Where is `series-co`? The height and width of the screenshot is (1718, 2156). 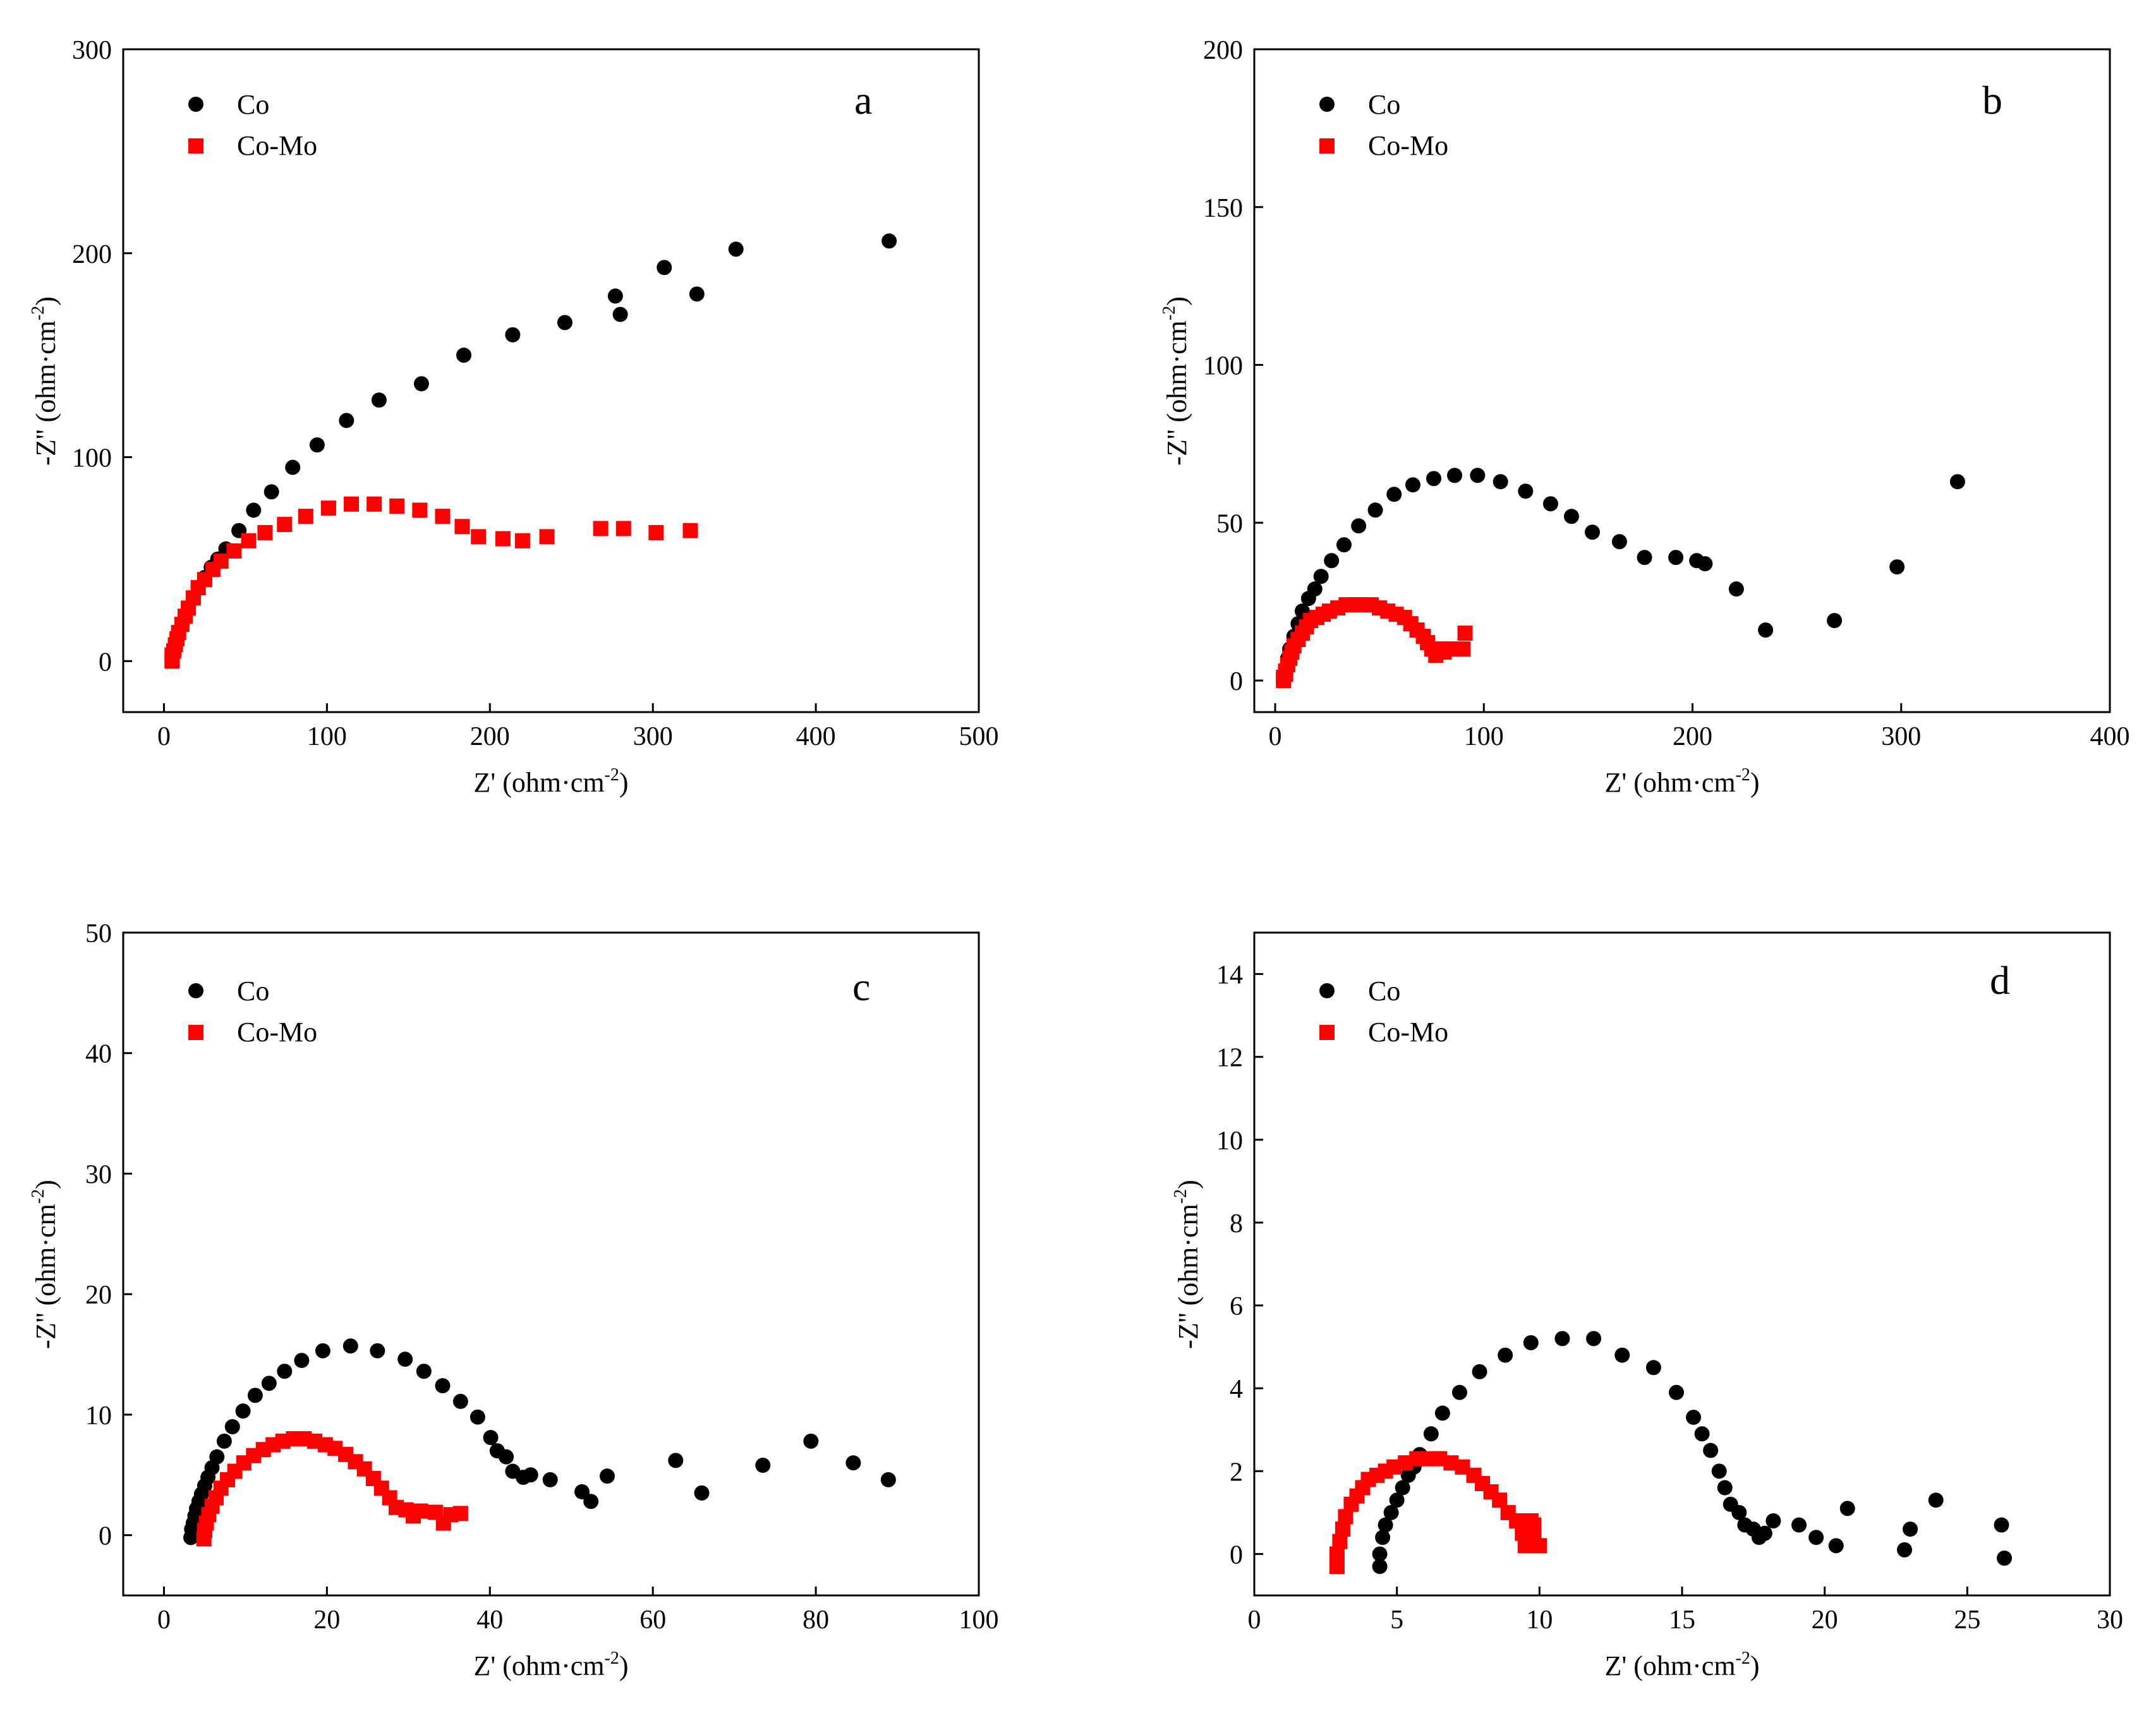
series-co is located at coordinates (1620, 578).